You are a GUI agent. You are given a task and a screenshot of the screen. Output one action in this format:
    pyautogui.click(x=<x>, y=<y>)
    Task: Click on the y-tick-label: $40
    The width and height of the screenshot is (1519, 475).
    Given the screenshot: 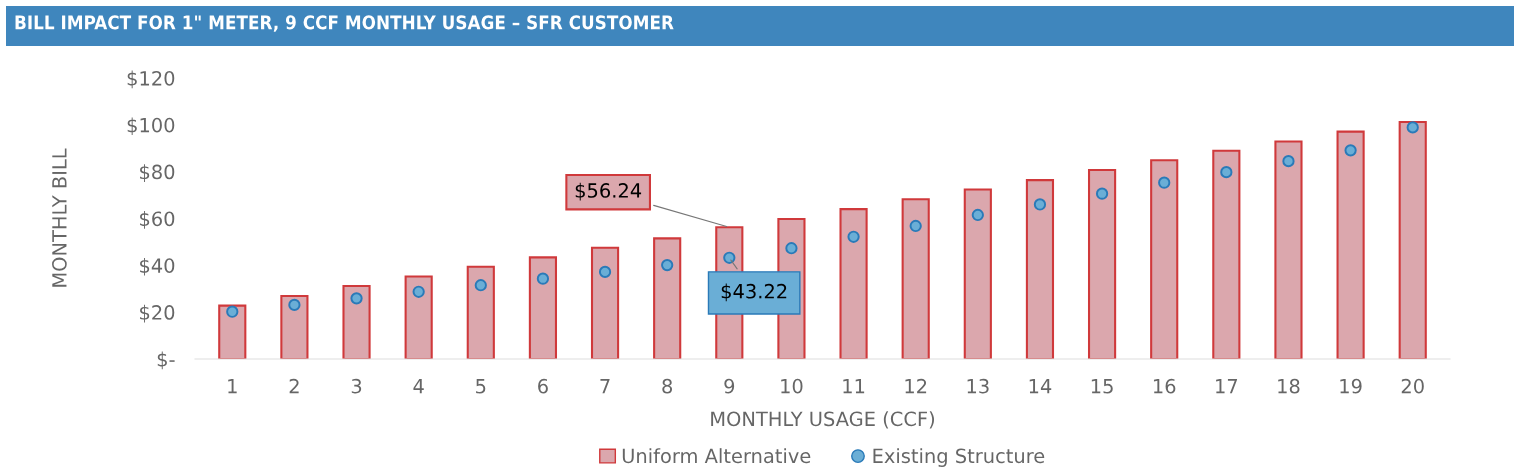 What is the action you would take?
    pyautogui.click(x=157, y=266)
    